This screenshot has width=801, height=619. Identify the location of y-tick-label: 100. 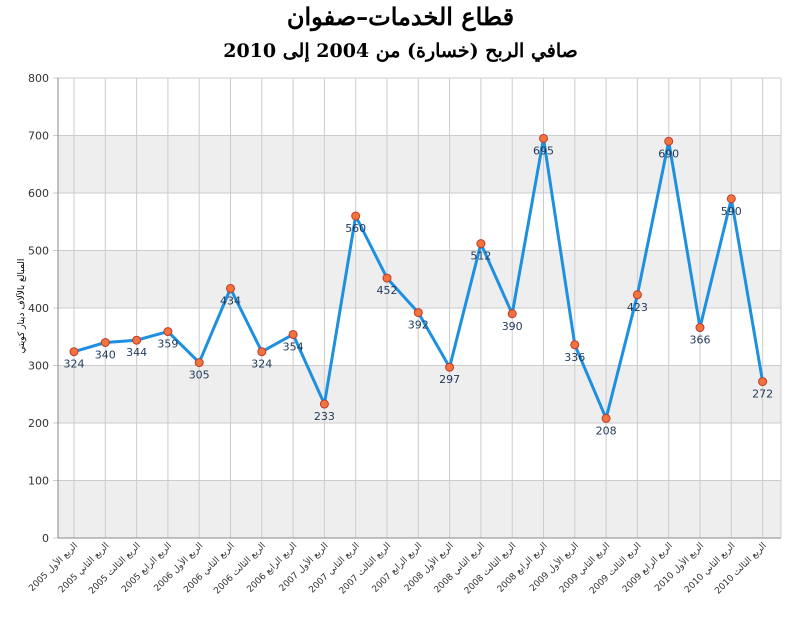
(38, 481).